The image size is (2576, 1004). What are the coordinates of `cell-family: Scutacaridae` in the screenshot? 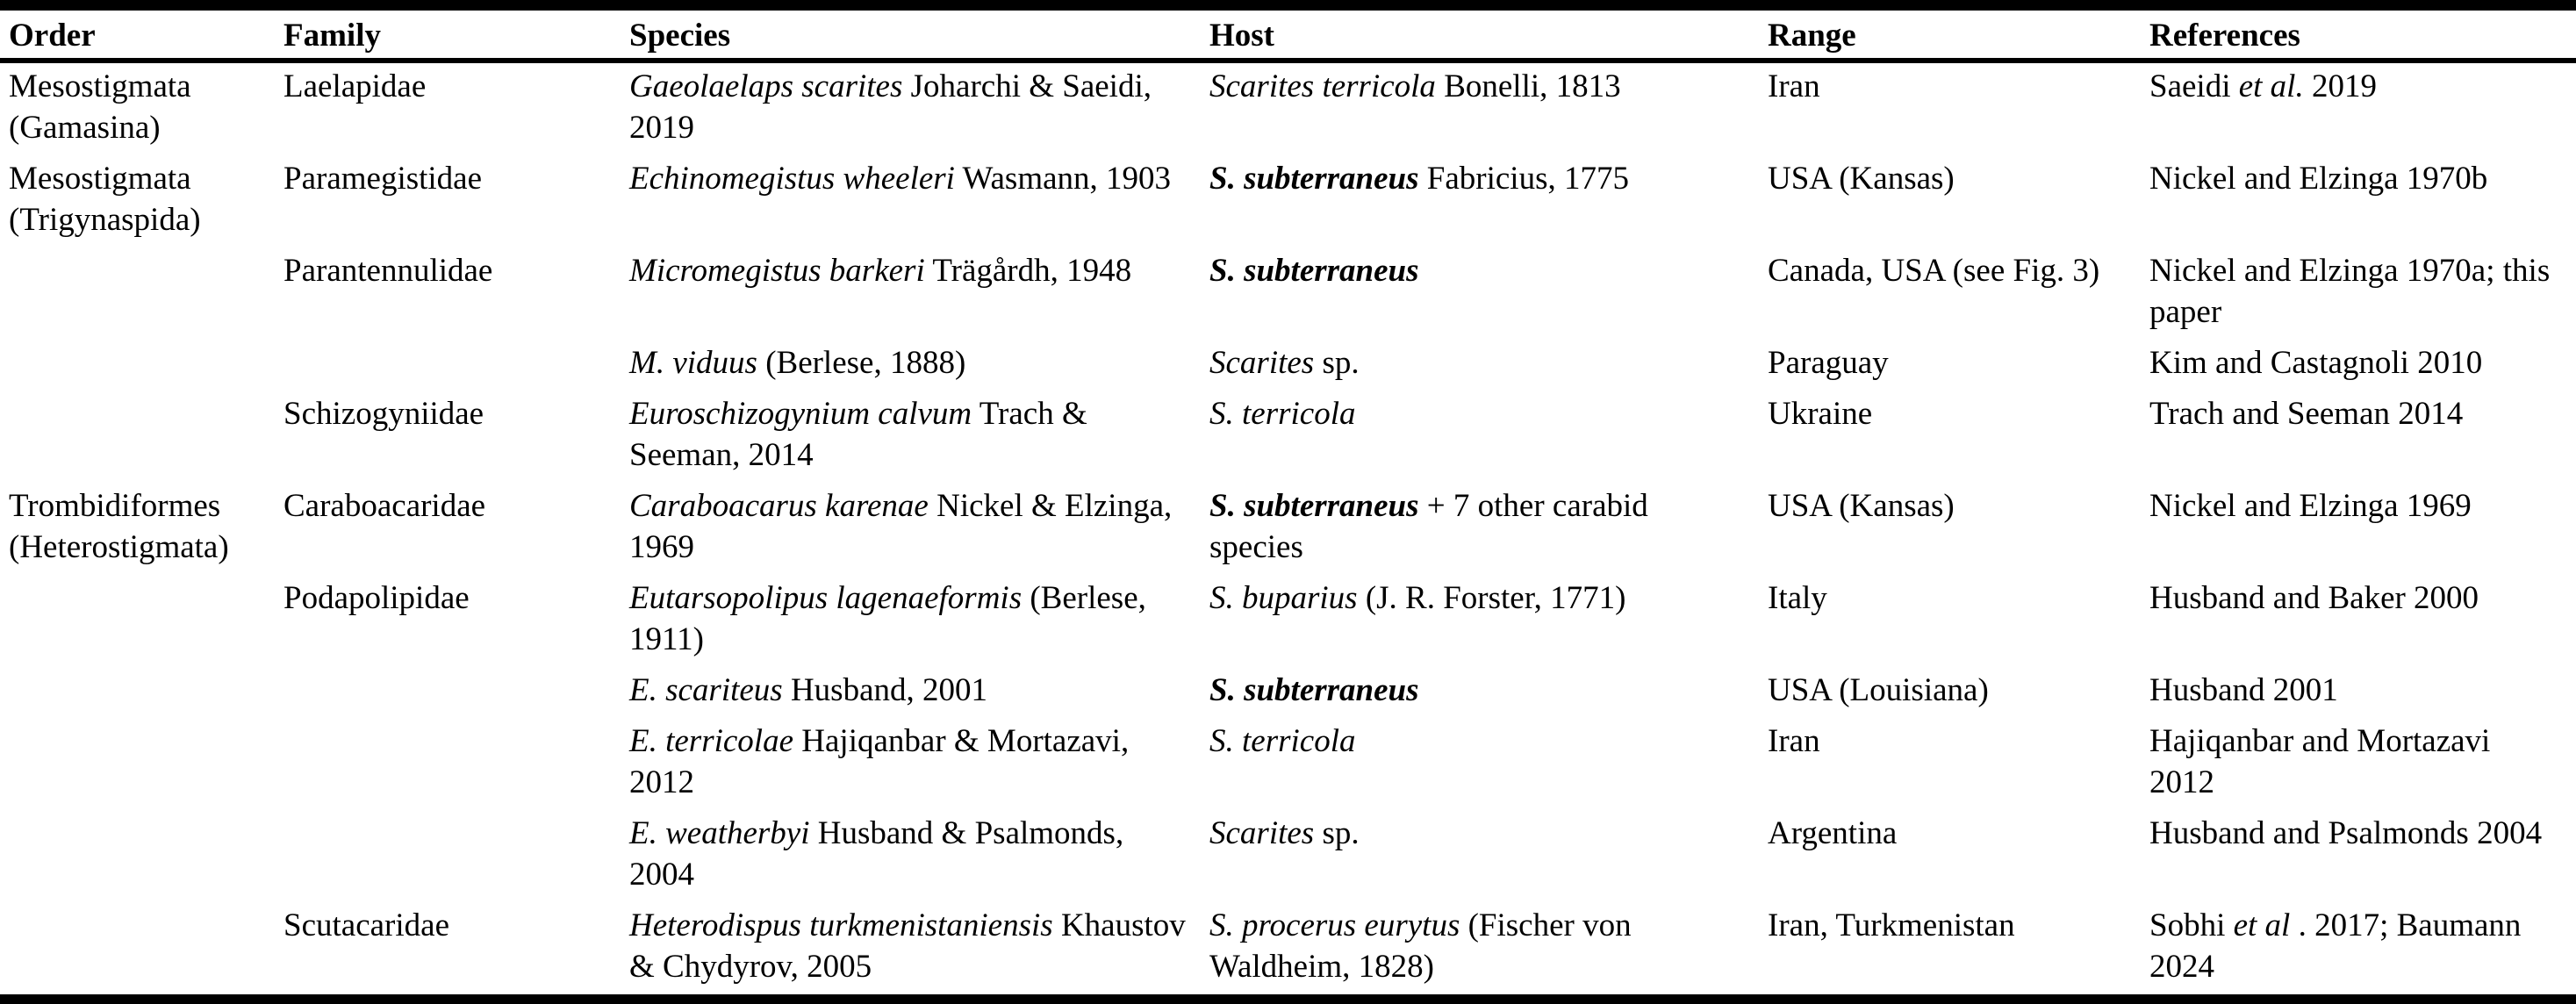 It's located at (456, 951).